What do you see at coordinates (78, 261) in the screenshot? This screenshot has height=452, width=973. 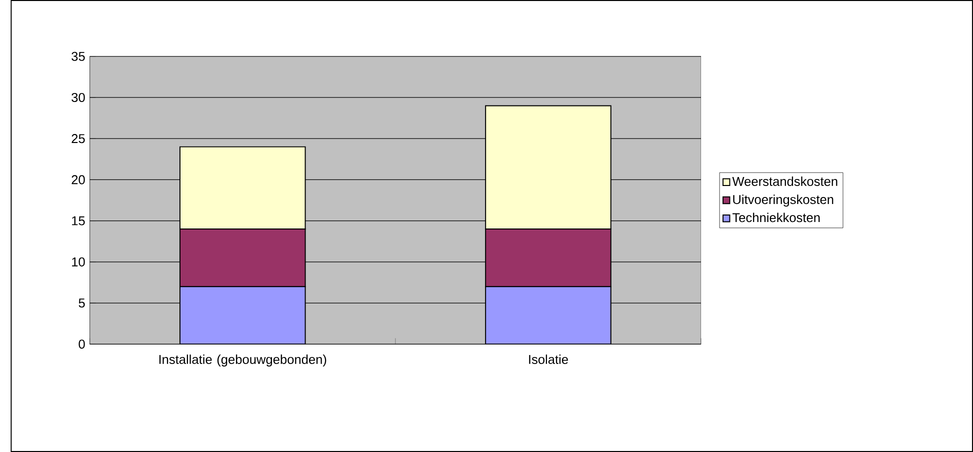 I see `y-tick-label: 10` at bounding box center [78, 261].